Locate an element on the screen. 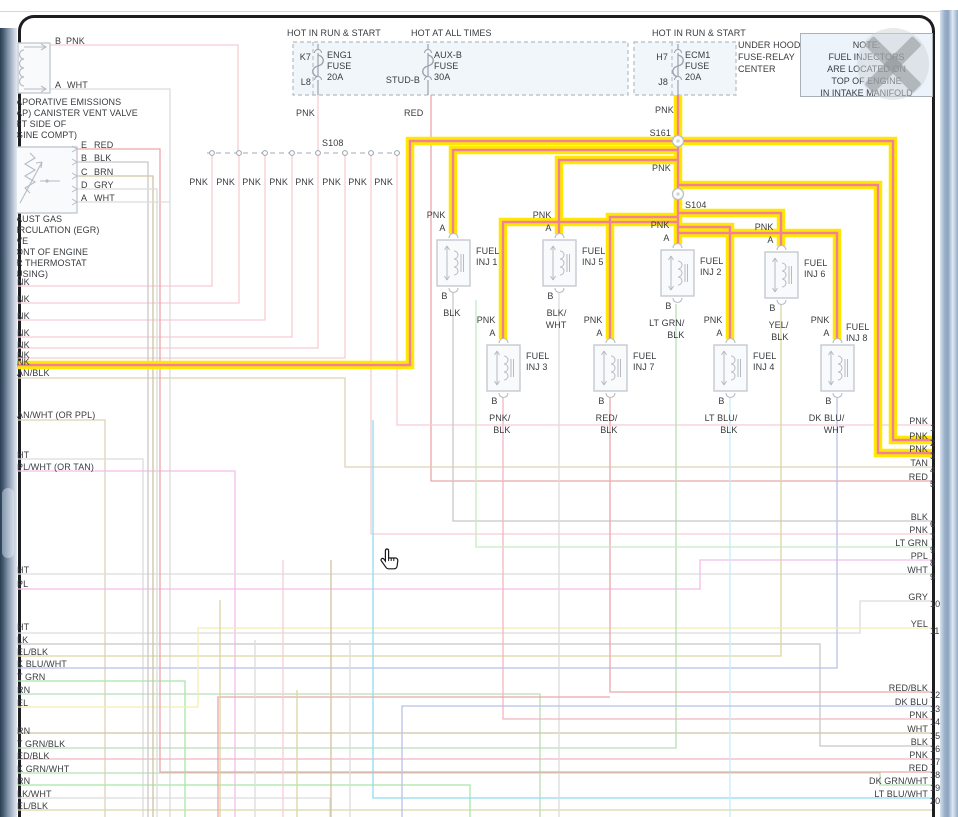 Image resolution: width=958 pixels, height=817 pixels. left-scrollbar-thumb is located at coordinates (8, 523).